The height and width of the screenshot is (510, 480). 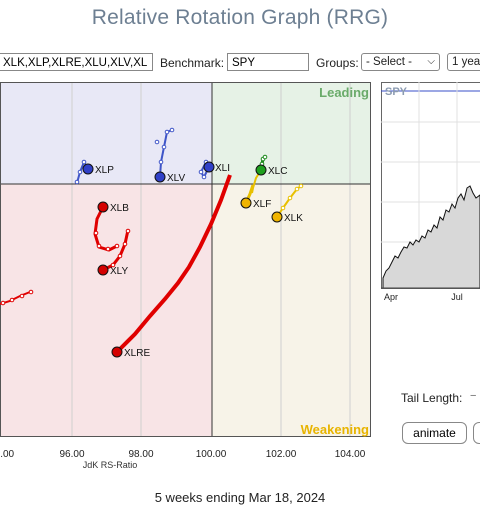 I want to click on x-axis-label: JdK RS-Ratio, so click(x=110, y=465).